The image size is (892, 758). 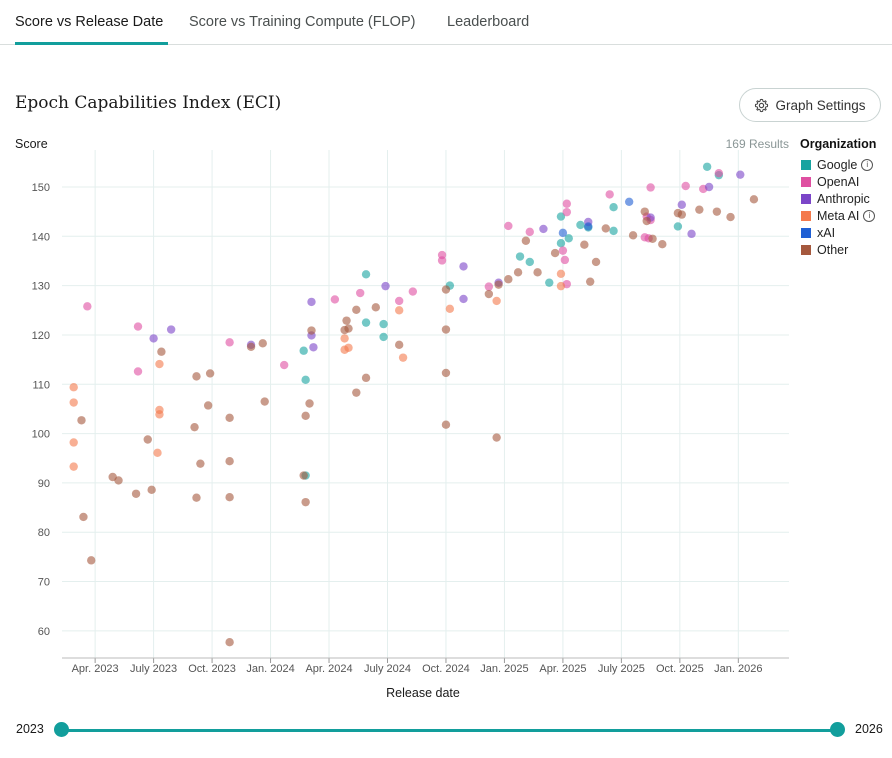 What do you see at coordinates (302, 22) in the screenshot?
I see `tab-score-vs-training-compute: Score vs Training Compute (FLOP)` at bounding box center [302, 22].